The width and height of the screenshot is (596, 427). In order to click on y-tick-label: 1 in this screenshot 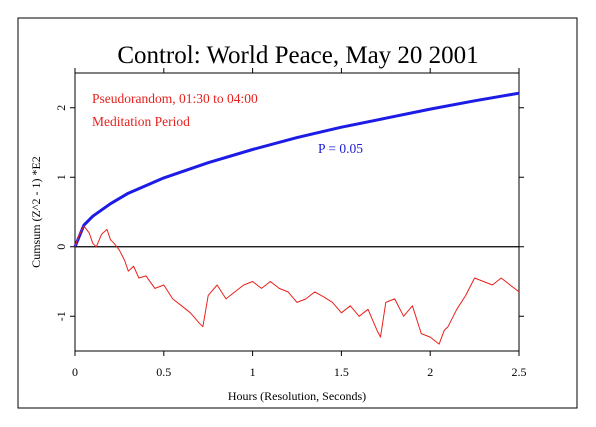, I will do `click(61, 177)`.